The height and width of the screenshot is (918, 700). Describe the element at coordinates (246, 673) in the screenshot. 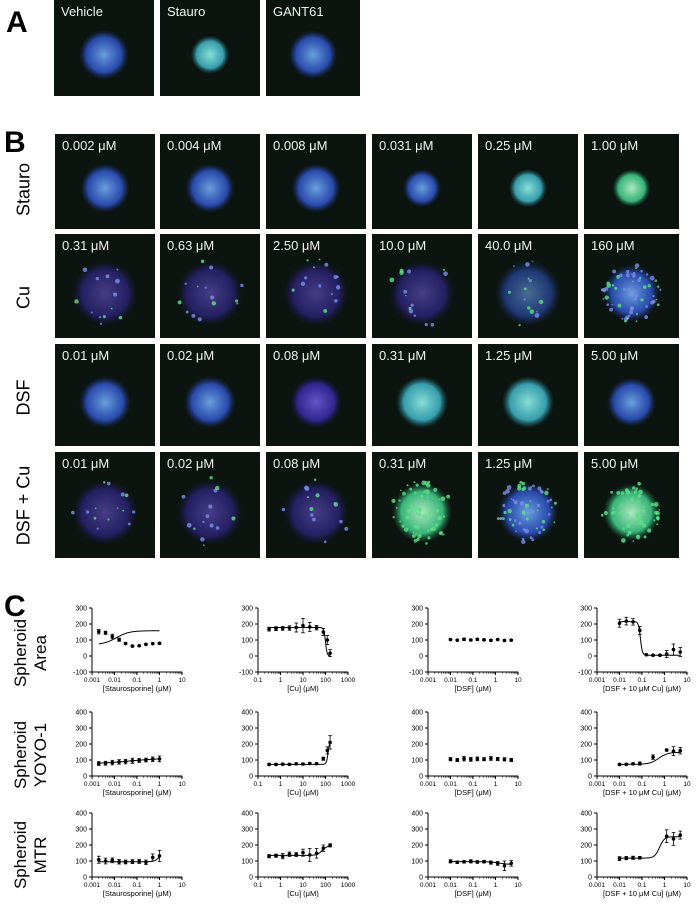

I see `y-tick-label: -100` at that location.